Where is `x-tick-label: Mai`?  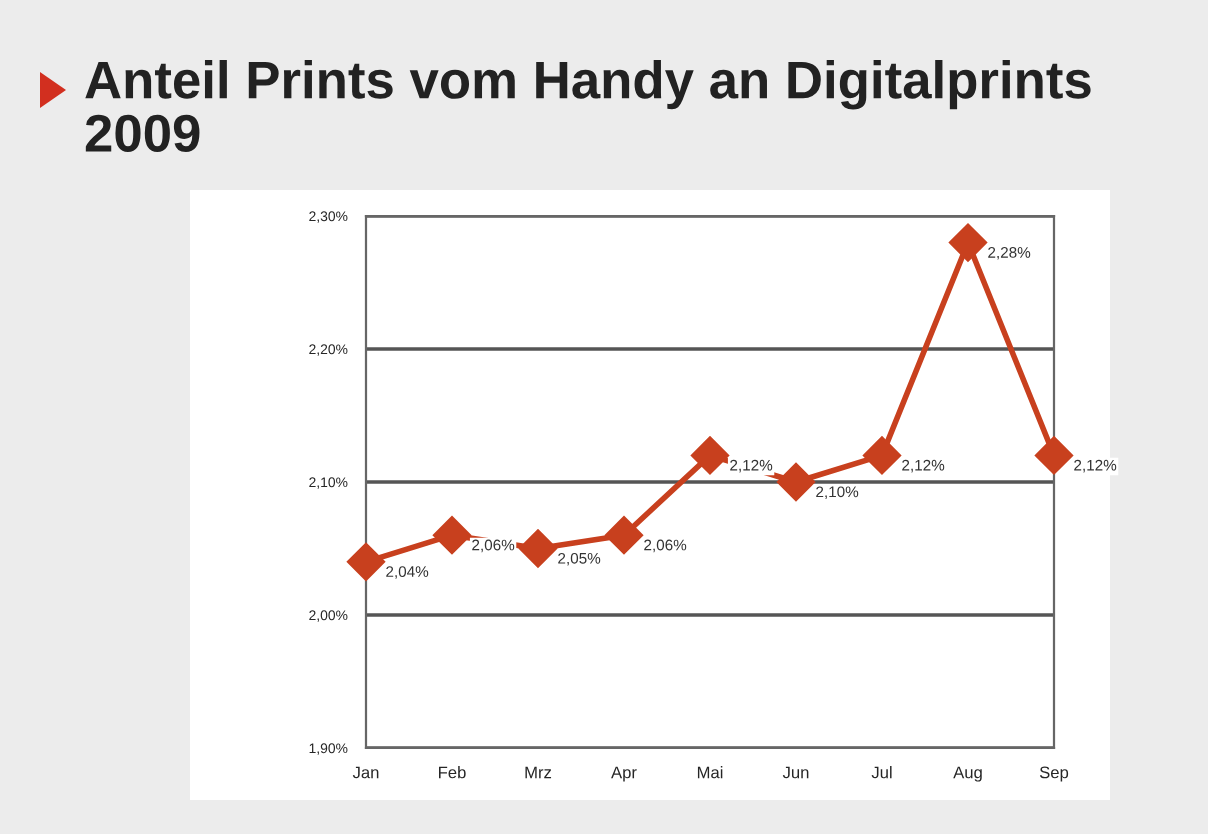 x-tick-label: Mai is located at coordinates (710, 772).